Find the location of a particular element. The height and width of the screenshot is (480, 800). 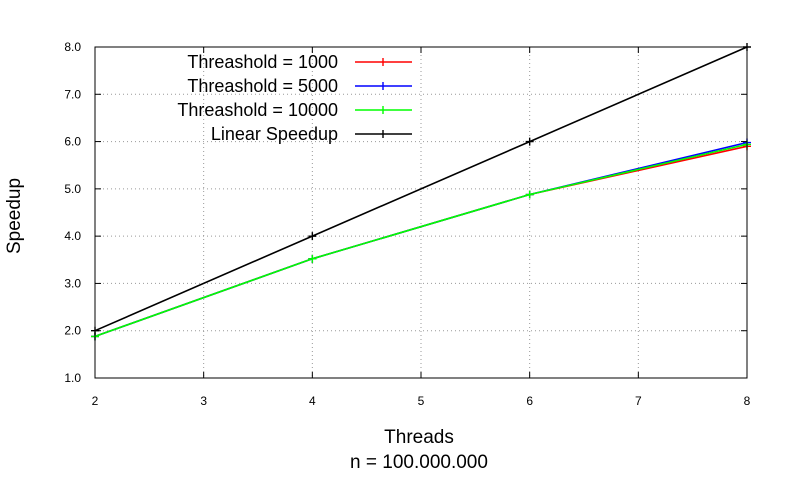

legend-entry: Threashold = 1000 is located at coordinates (299, 62).